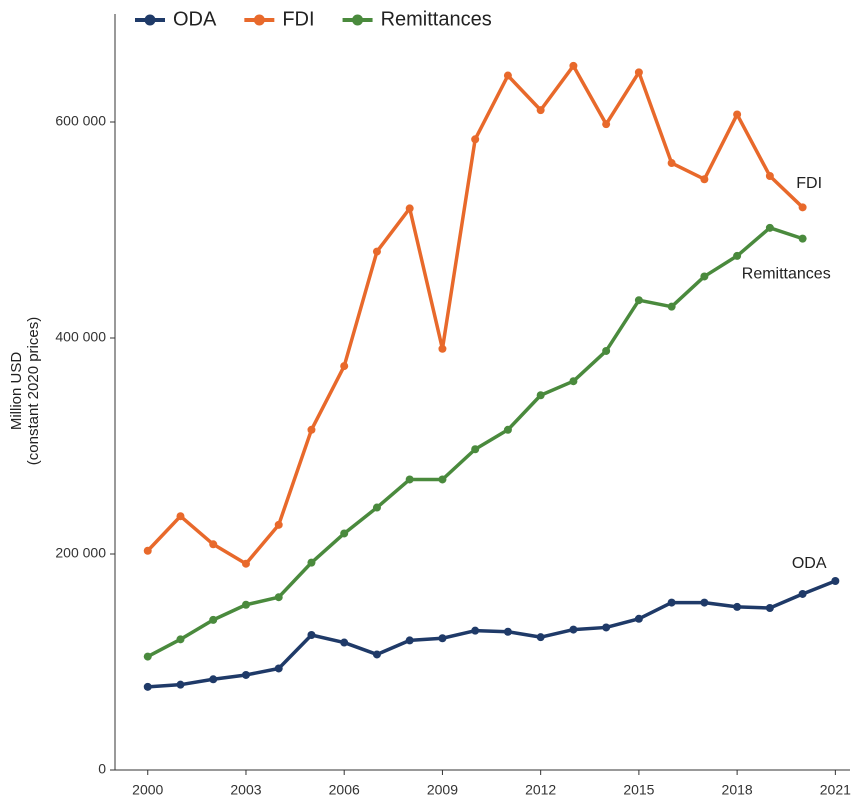  I want to click on series-line, so click(491, 634).